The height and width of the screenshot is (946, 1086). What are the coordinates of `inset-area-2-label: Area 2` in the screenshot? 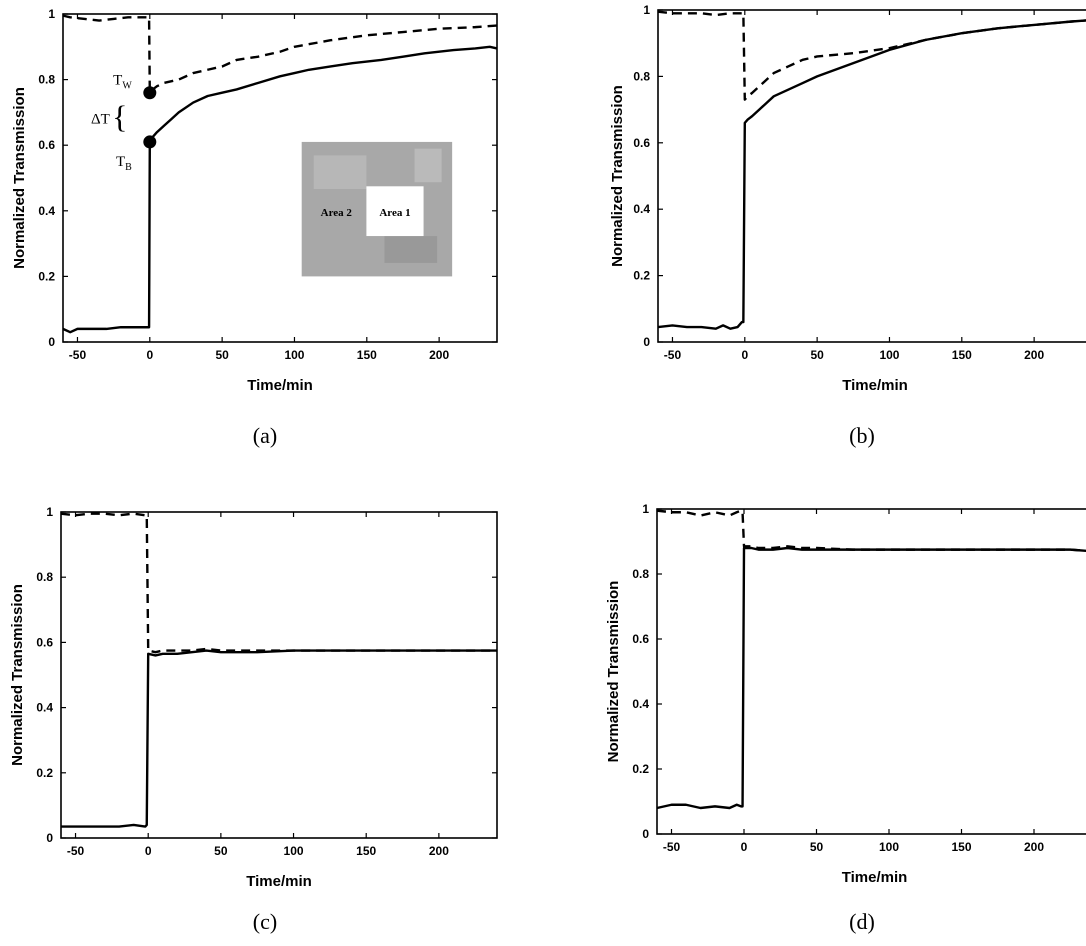 It's located at (337, 213).